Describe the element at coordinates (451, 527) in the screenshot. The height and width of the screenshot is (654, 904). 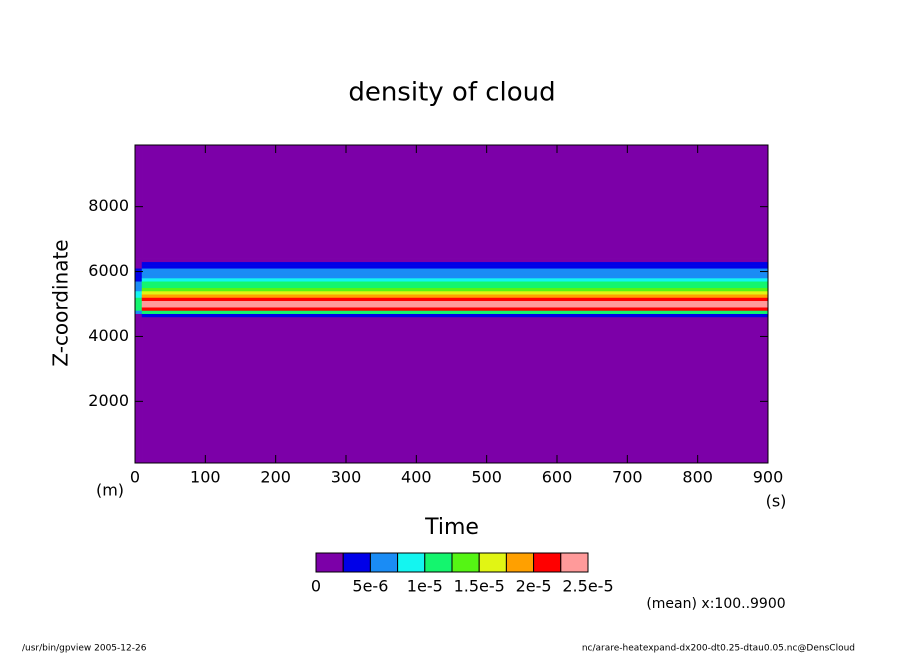
I see `x-axis-label: Time` at that location.